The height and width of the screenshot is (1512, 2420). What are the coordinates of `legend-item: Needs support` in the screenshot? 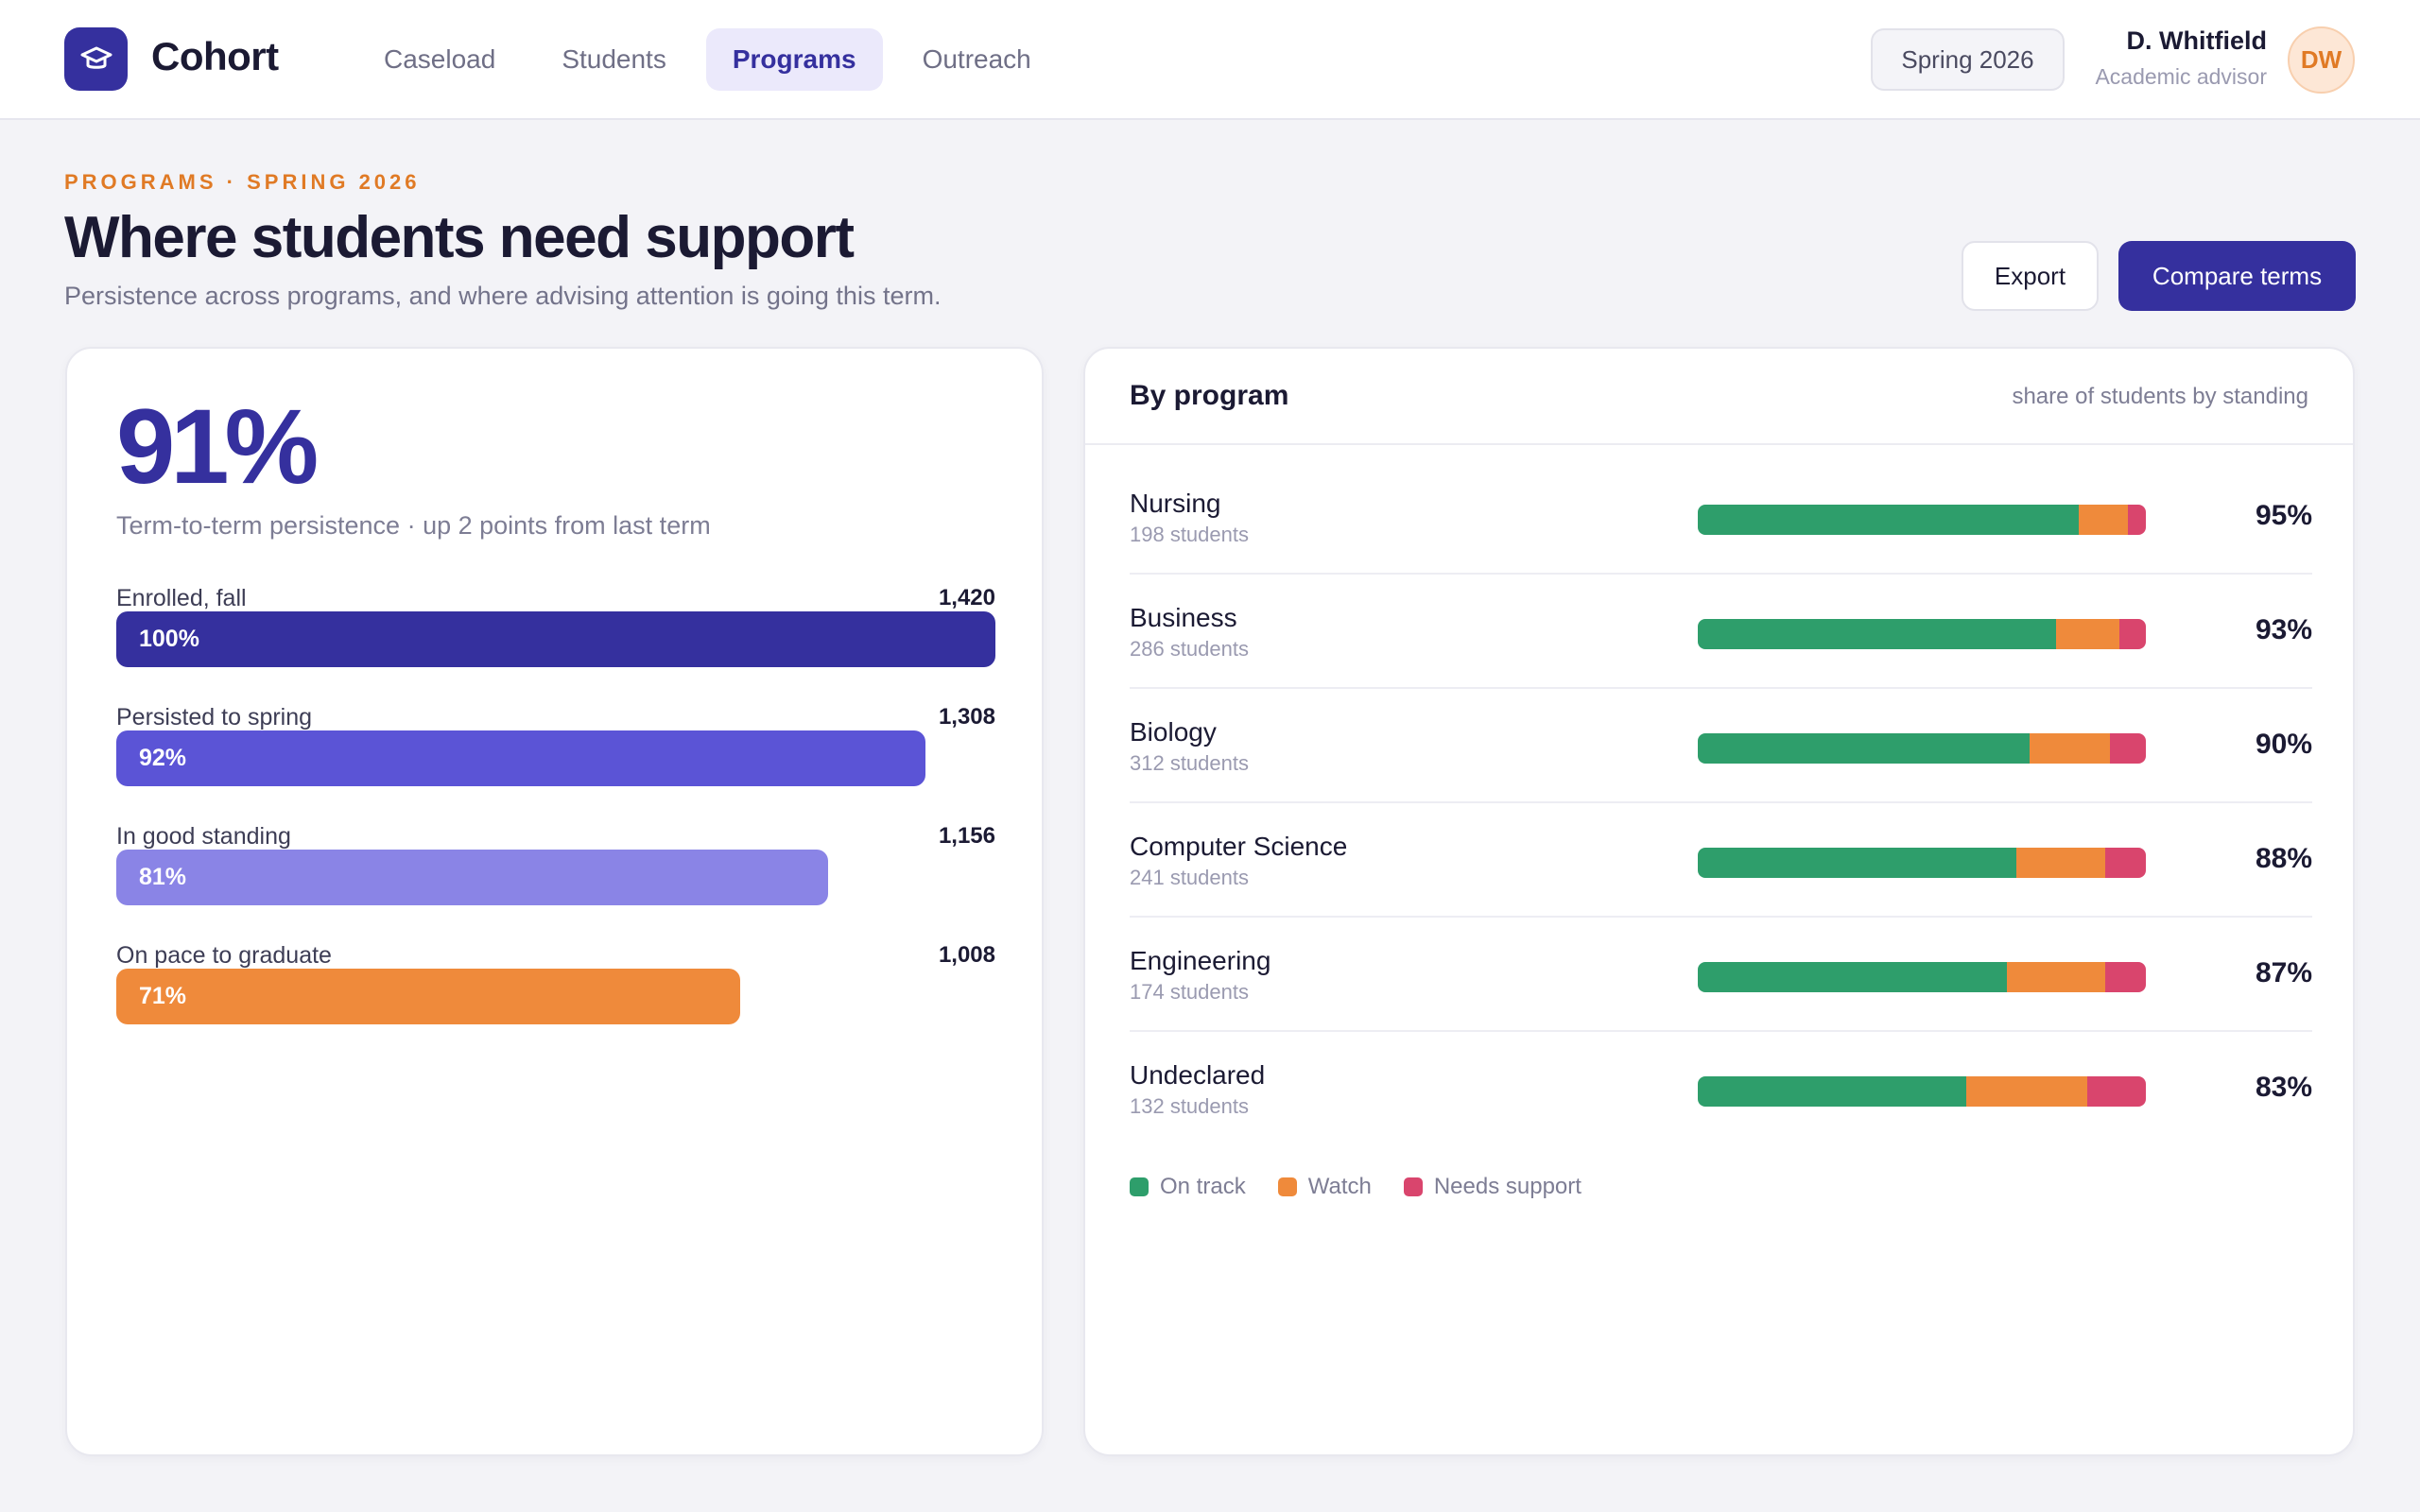 It's located at (1492, 1187).